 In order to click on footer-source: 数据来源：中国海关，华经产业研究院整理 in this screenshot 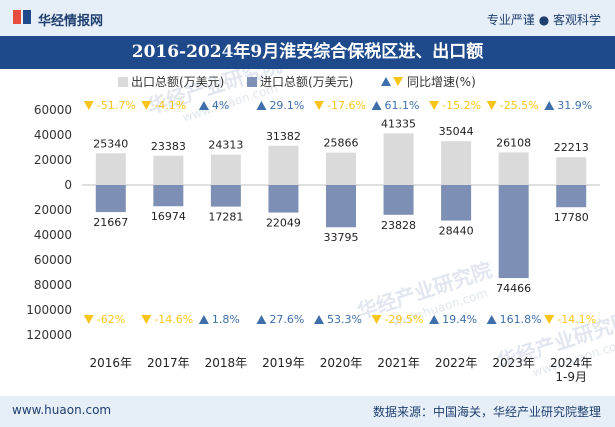, I will do `click(486, 412)`.